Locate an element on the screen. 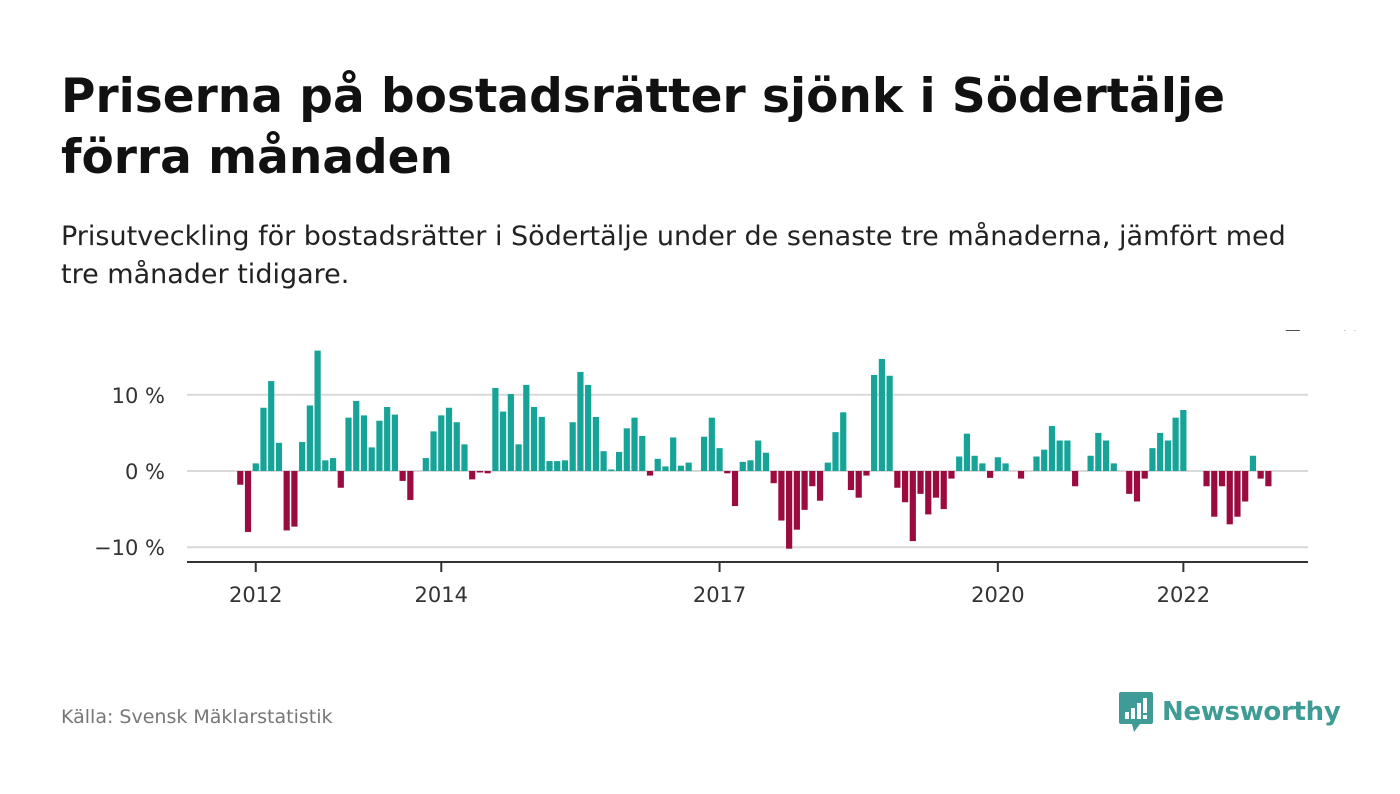  x-tick-label: 2020 is located at coordinates (997, 595).